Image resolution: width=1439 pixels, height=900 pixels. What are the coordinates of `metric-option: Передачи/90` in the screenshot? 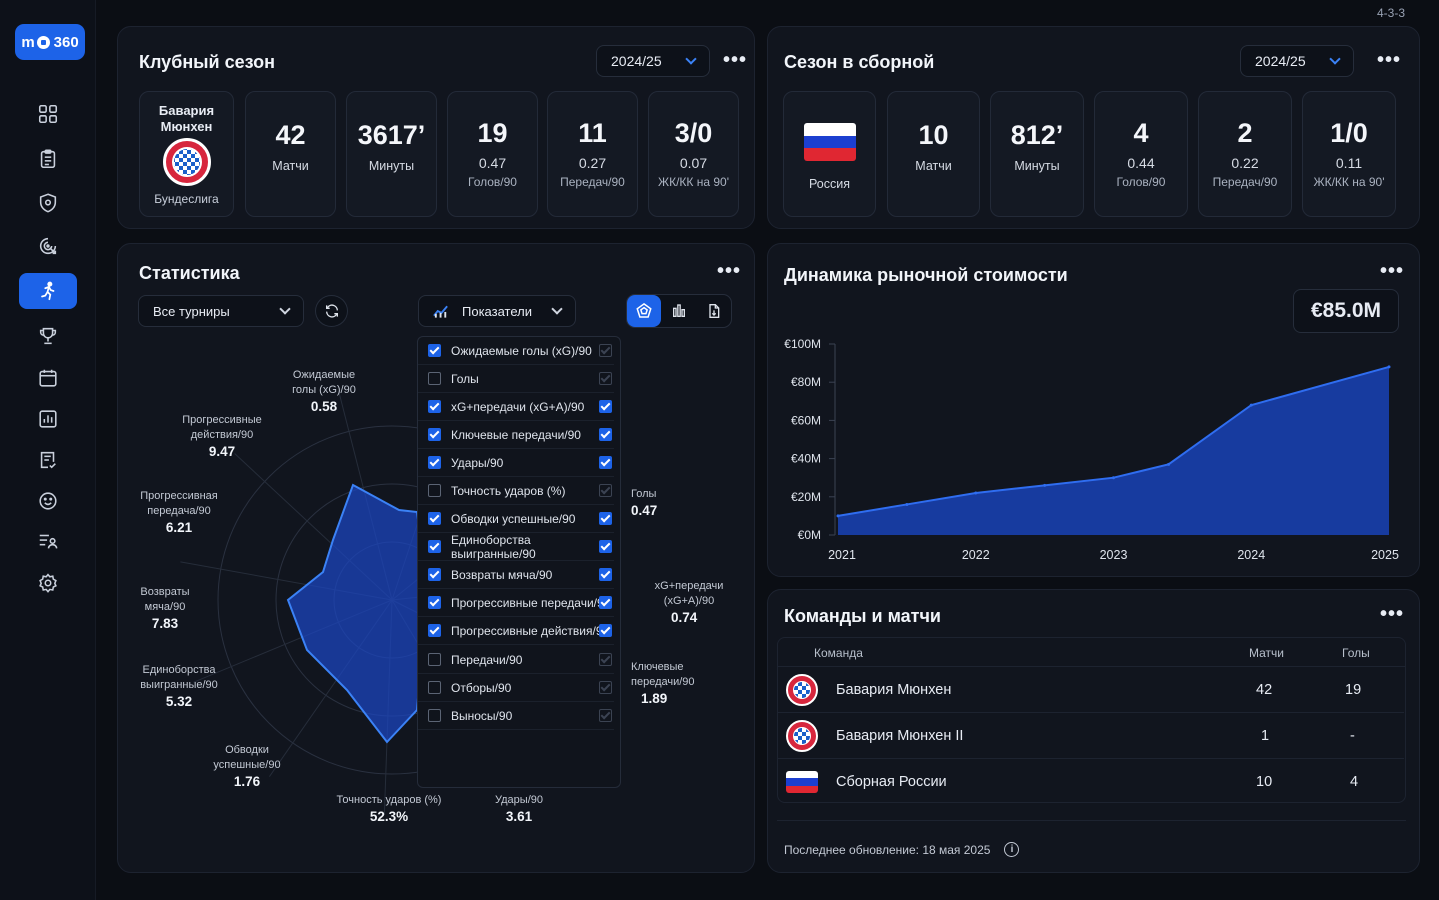 It's located at (516, 660).